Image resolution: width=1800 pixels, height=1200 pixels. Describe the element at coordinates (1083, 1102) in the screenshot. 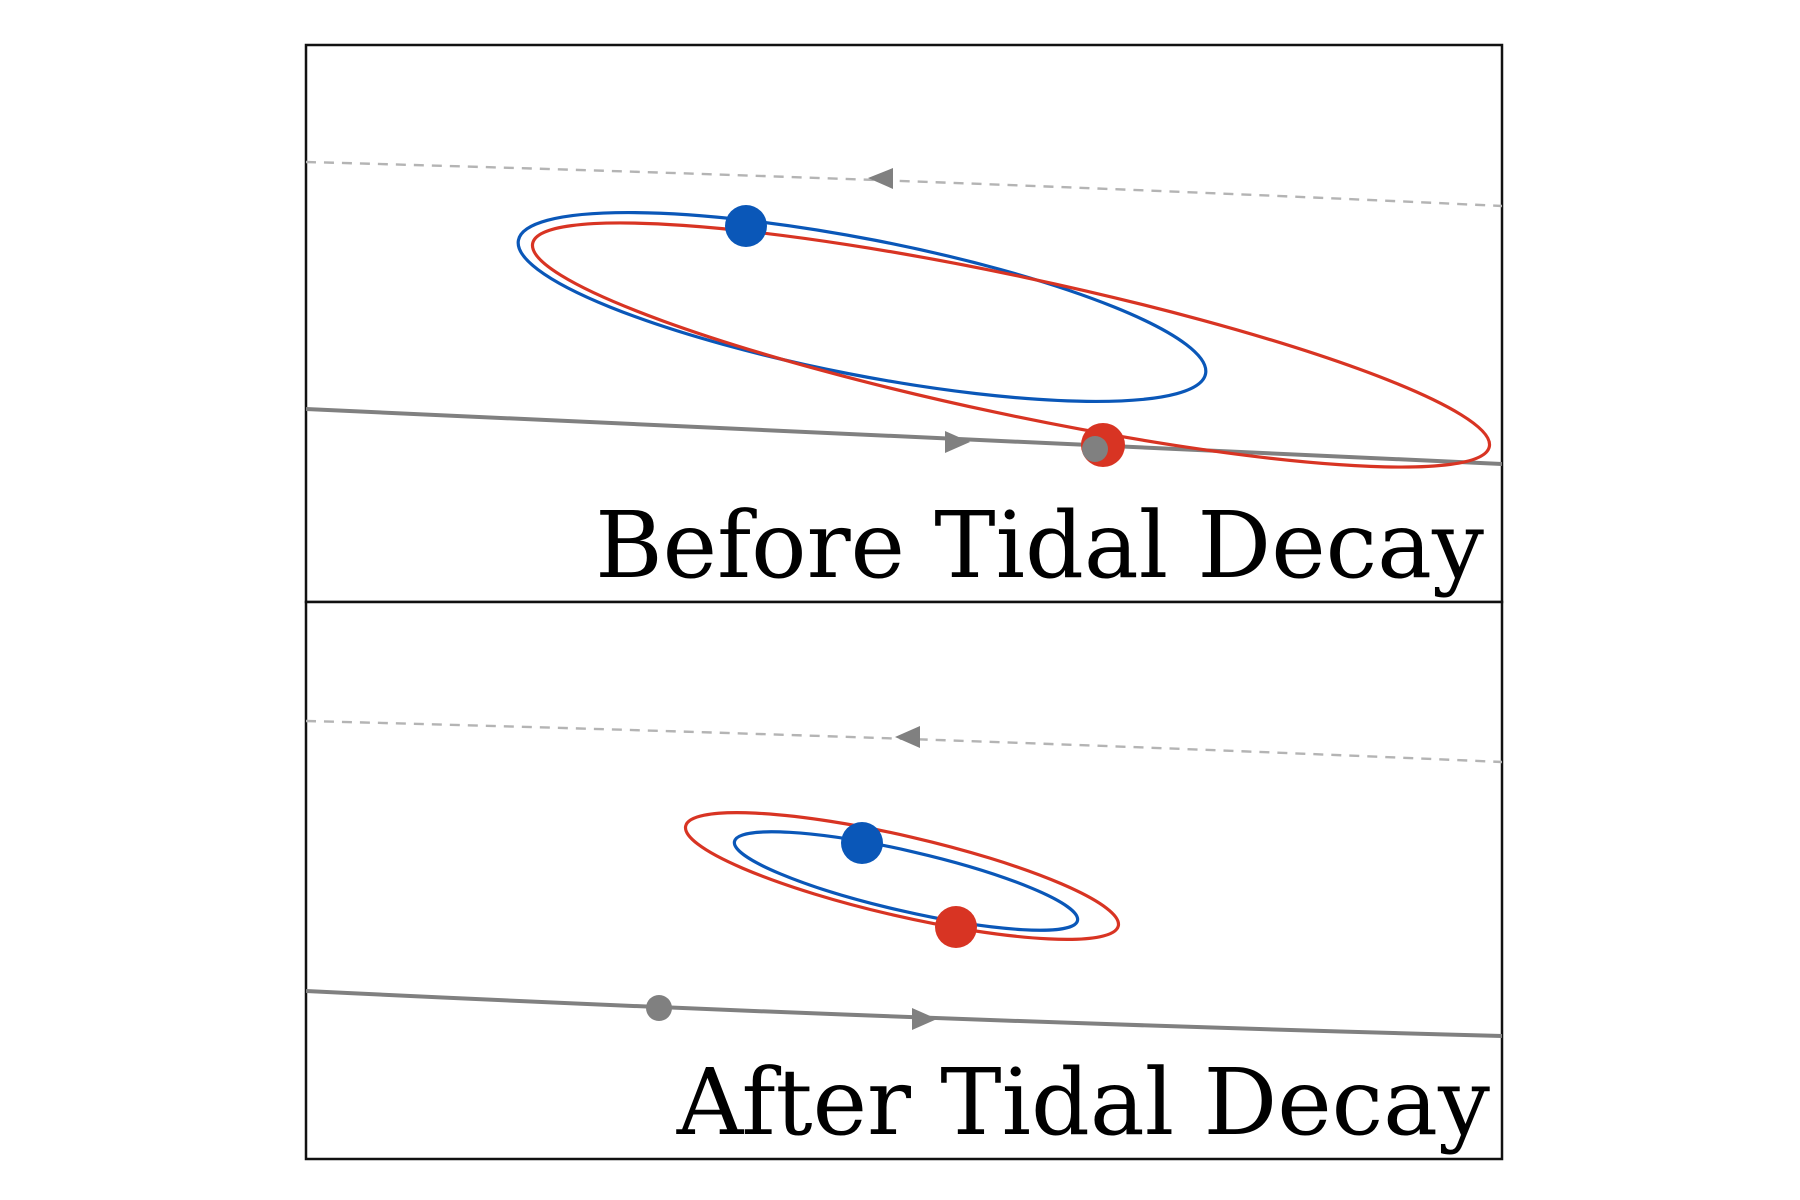

I see `panel-after-label: After Tidal Decay` at that location.